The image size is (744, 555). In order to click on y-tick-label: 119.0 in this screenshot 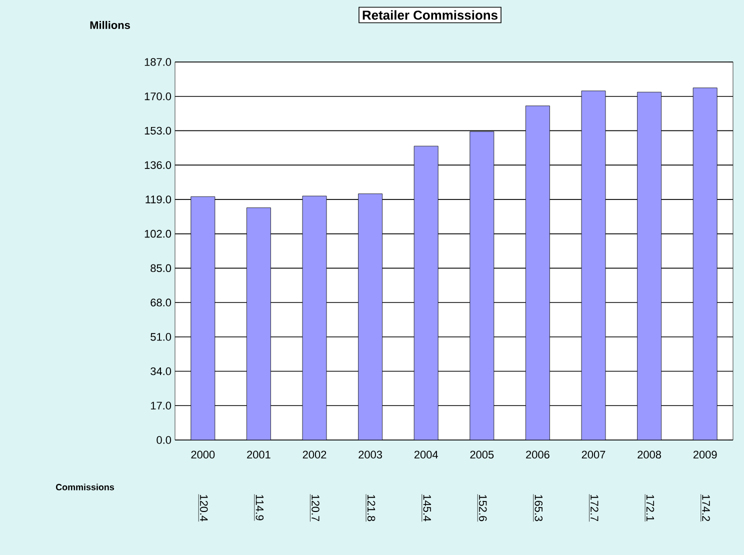, I will do `click(159, 200)`.